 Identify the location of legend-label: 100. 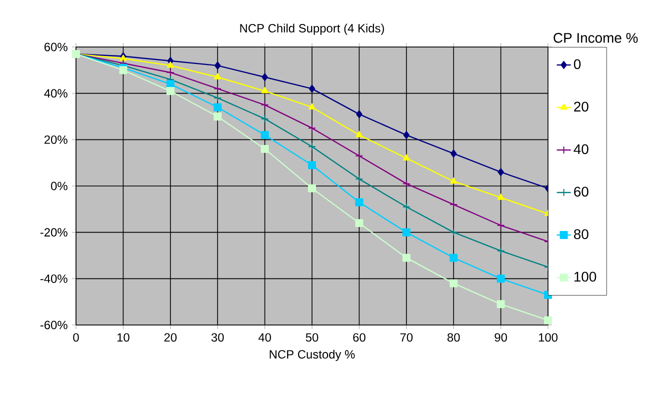
(585, 277).